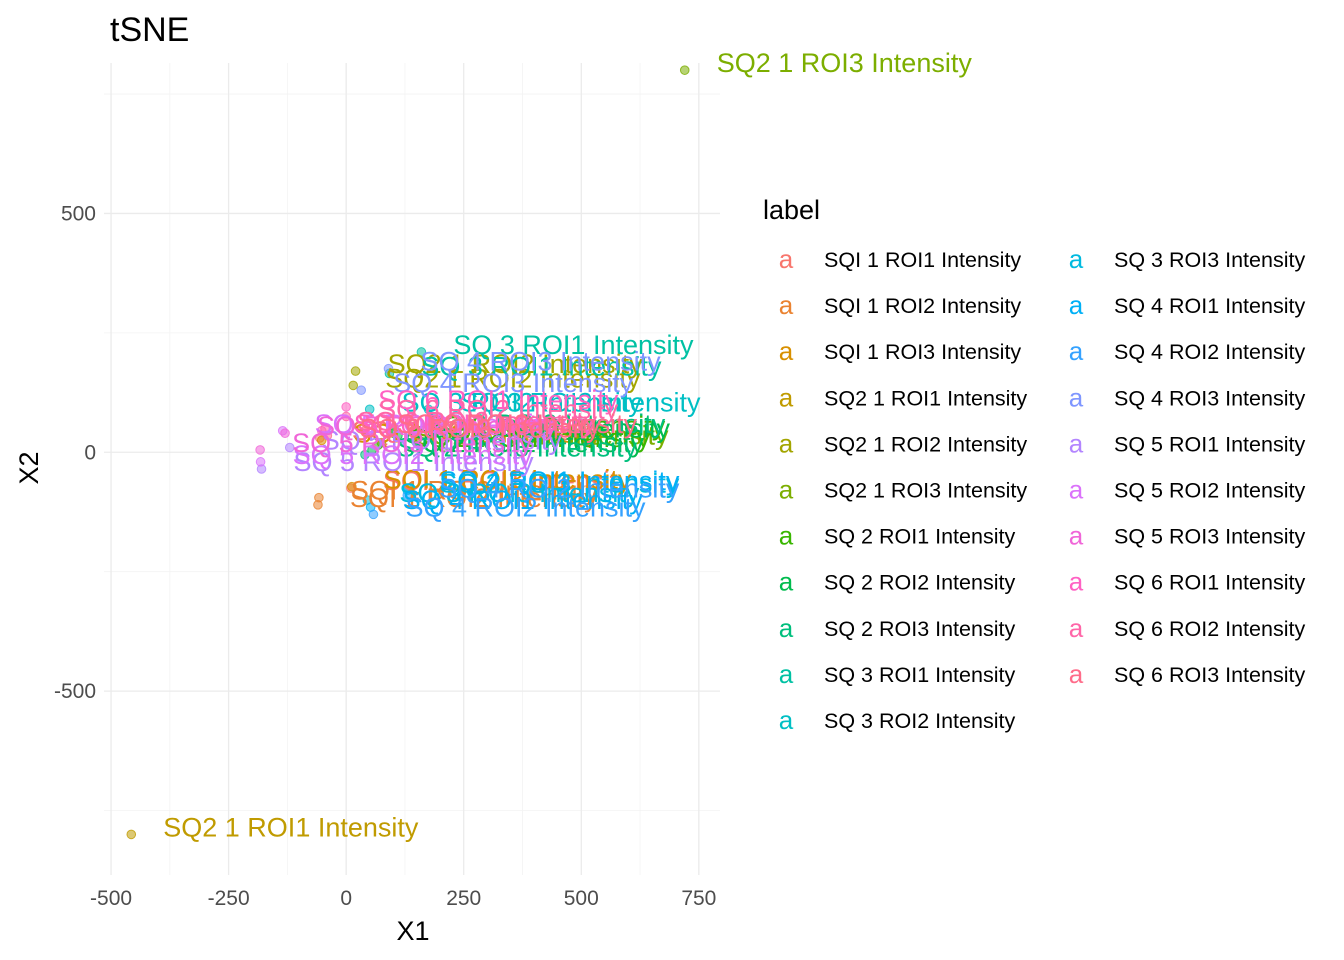  Describe the element at coordinates (580, 402) in the screenshot. I see `point-text-label: SQ 3 ROI2 Intensity` at that location.